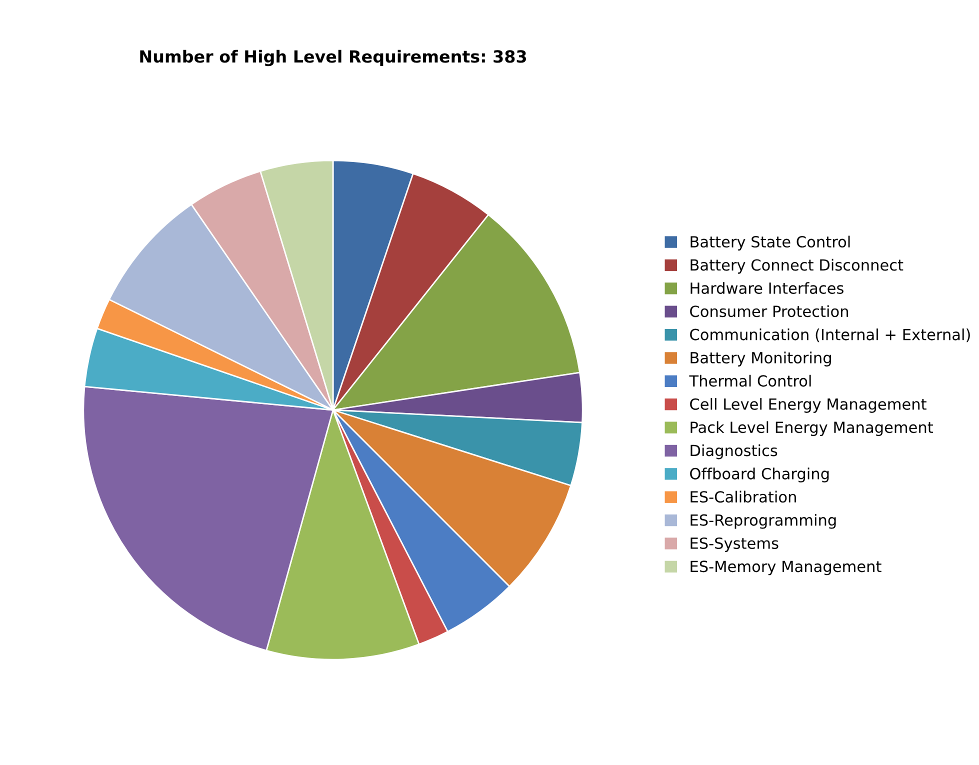  Describe the element at coordinates (767, 288) in the screenshot. I see `legend-label: Hardware Interfaces` at that location.